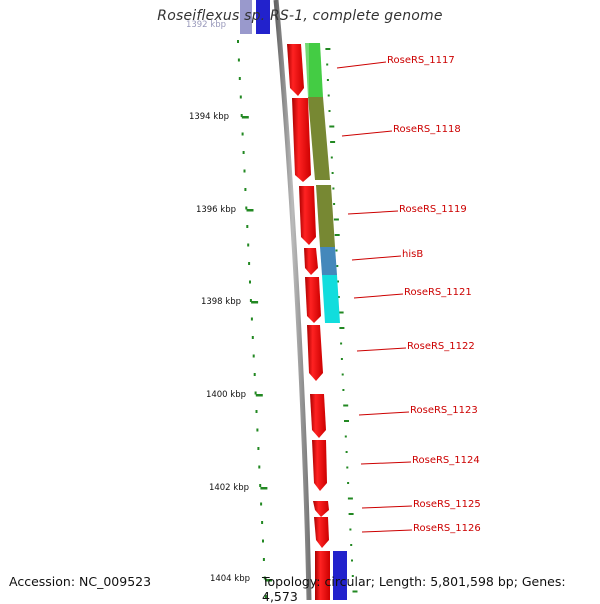 The width and height of the screenshot is (600, 604). Describe the element at coordinates (446, 460) in the screenshot. I see `gene-label-1124: RoseRS_1124` at that location.